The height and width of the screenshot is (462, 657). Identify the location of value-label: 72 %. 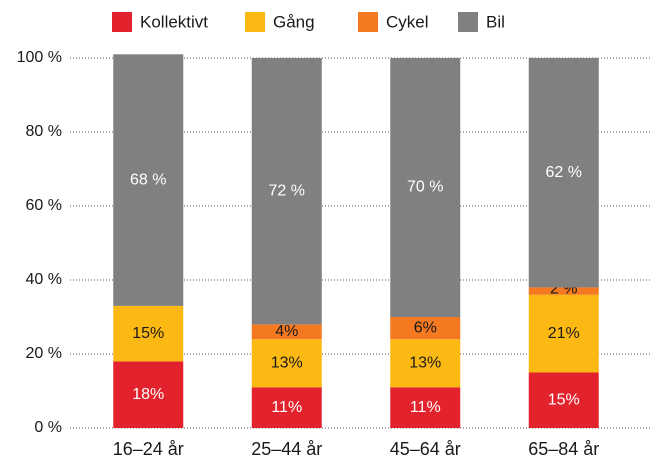
(287, 190).